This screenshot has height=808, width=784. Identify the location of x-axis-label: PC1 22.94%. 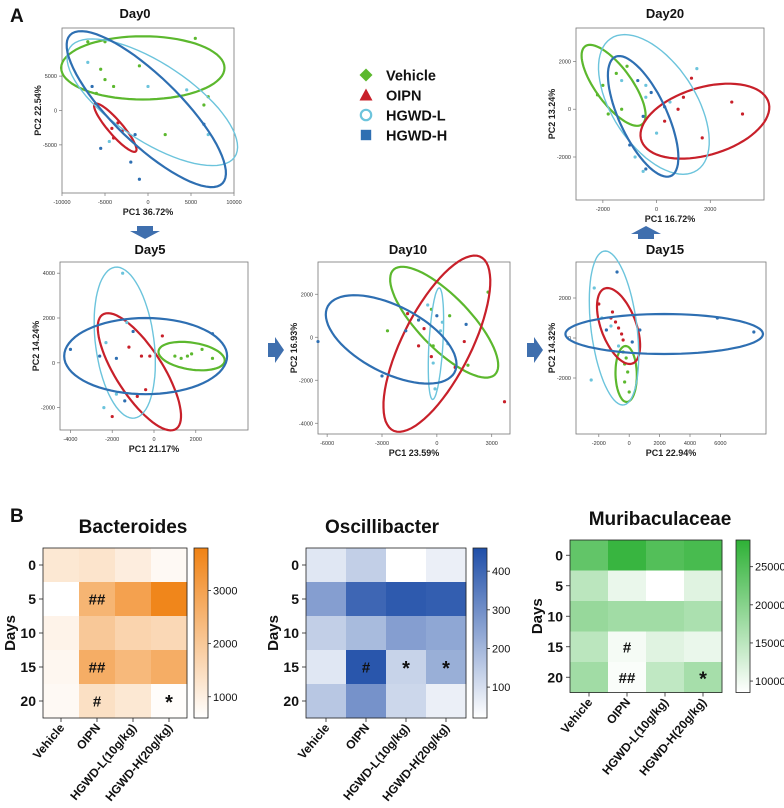
(671, 453).